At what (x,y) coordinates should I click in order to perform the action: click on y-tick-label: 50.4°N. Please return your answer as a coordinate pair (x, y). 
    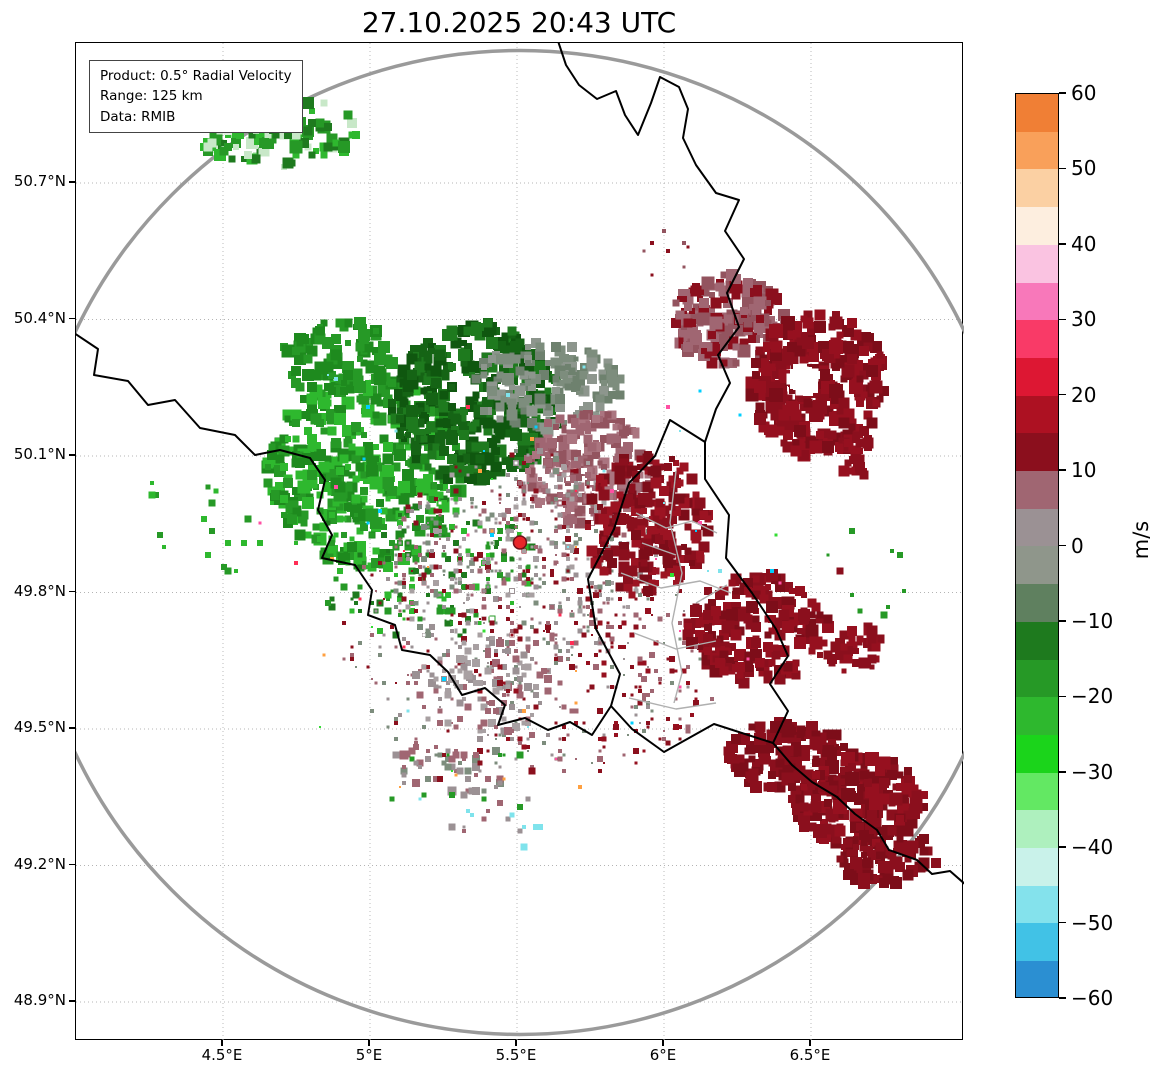
    Looking at the image, I should click on (39, 317).